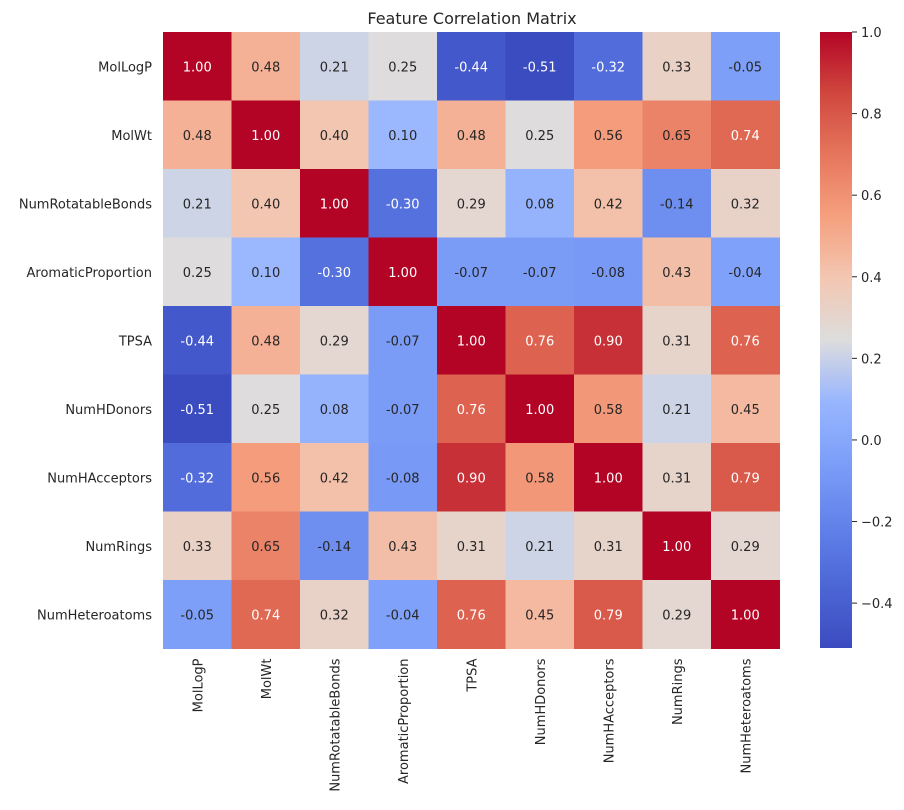 The height and width of the screenshot is (810, 904). What do you see at coordinates (746, 715) in the screenshot?
I see `x-tick-label: NumHeteroatoms` at bounding box center [746, 715].